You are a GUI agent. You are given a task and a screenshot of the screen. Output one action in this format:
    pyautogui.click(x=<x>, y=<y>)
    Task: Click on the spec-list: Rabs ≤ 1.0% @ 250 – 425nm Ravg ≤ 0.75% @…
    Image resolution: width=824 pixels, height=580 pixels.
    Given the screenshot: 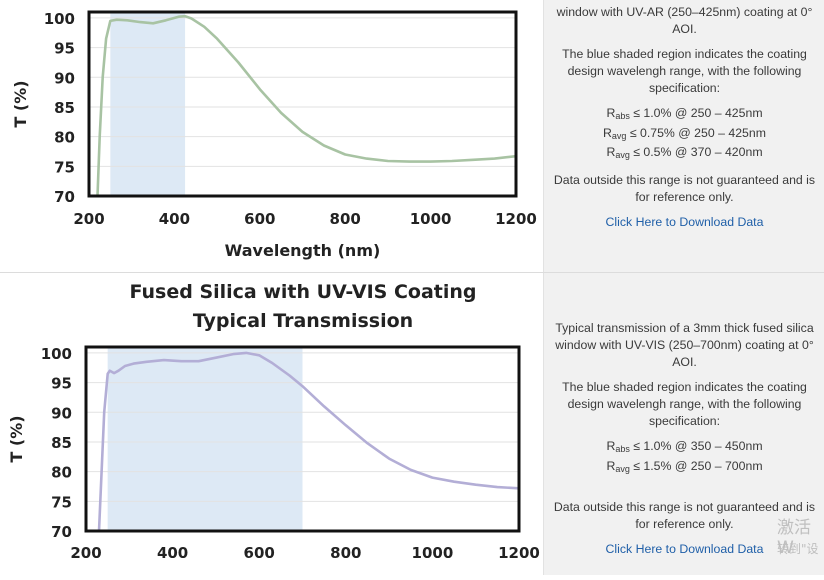 What is the action you would take?
    pyautogui.click(x=684, y=134)
    